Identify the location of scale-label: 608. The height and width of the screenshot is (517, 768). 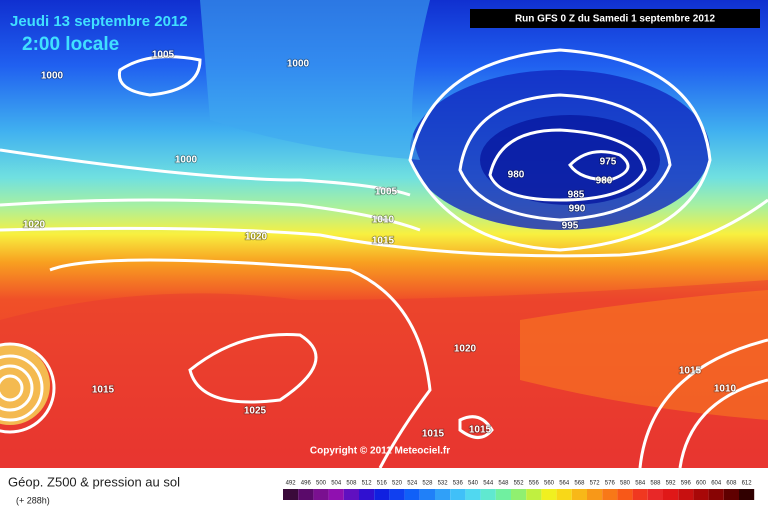
(731, 484).